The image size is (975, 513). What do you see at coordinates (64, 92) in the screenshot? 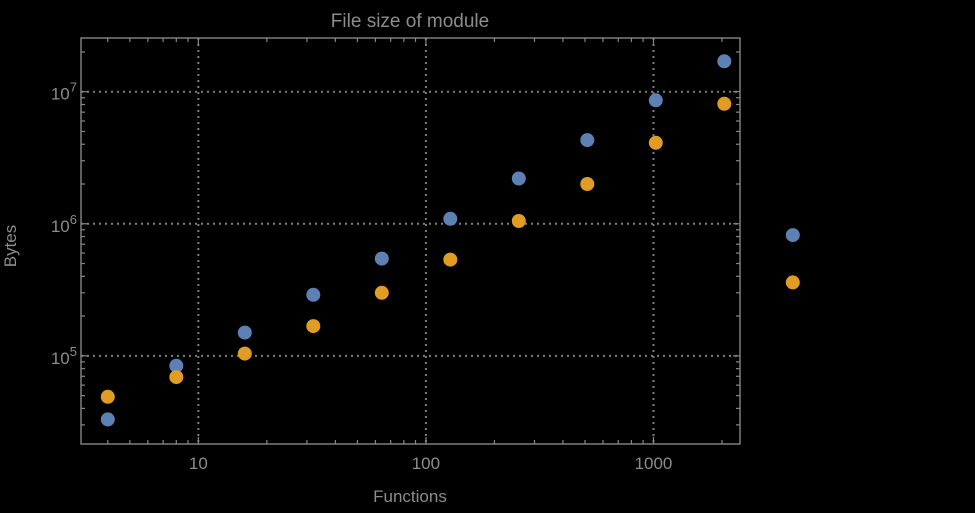
I see `y-tick-label: 10⁷` at bounding box center [64, 92].